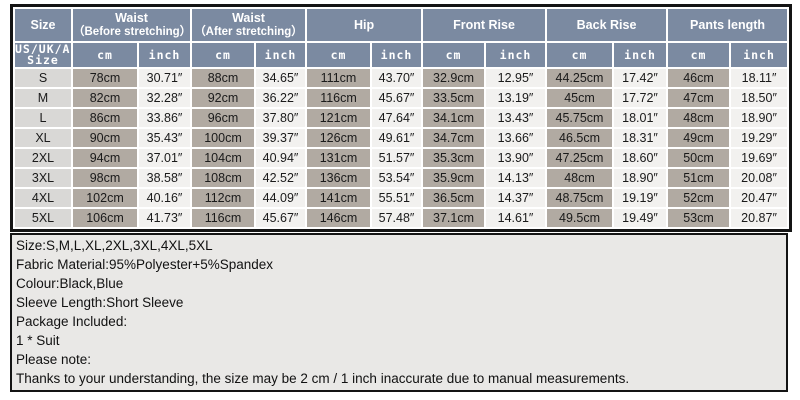  What do you see at coordinates (280, 118) in the screenshot?
I see `inch-value-cell: 37.80″` at bounding box center [280, 118].